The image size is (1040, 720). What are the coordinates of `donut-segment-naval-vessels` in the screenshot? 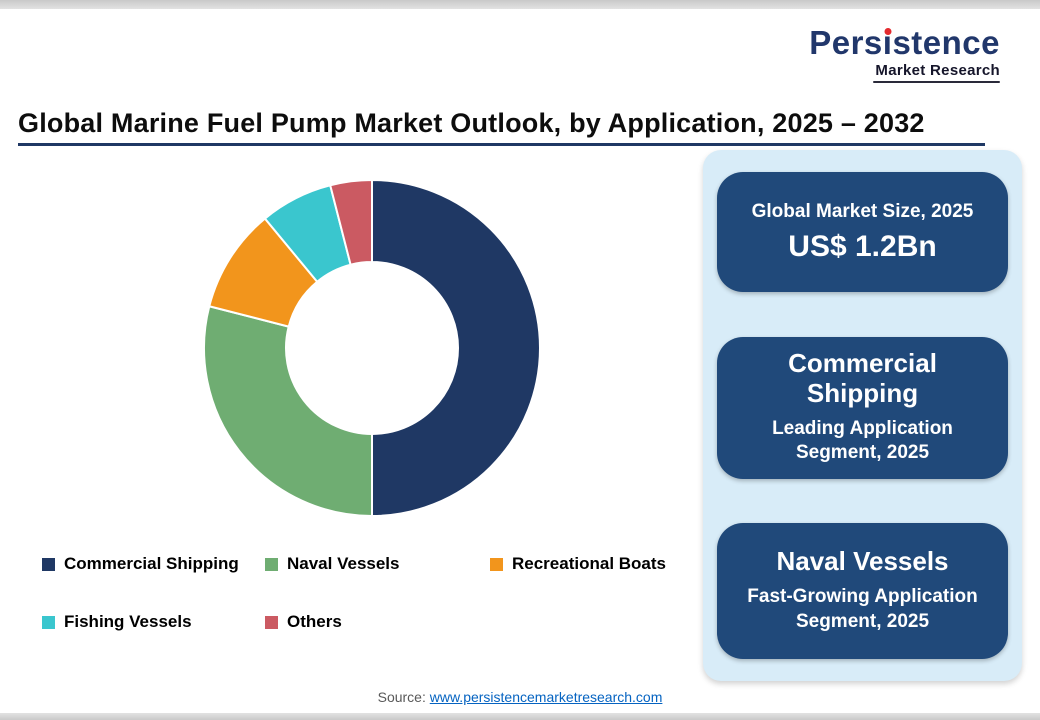 It's located at (288, 411).